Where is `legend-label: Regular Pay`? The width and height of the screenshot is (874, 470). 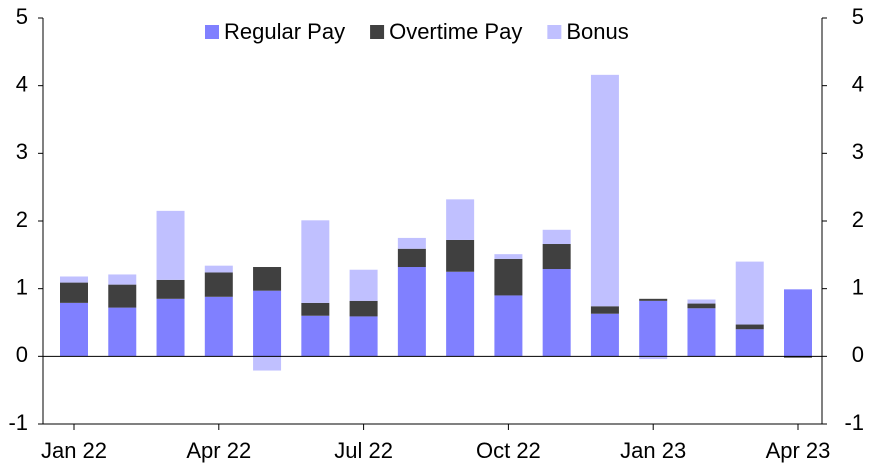 legend-label: Regular Pay is located at coordinates (284, 31).